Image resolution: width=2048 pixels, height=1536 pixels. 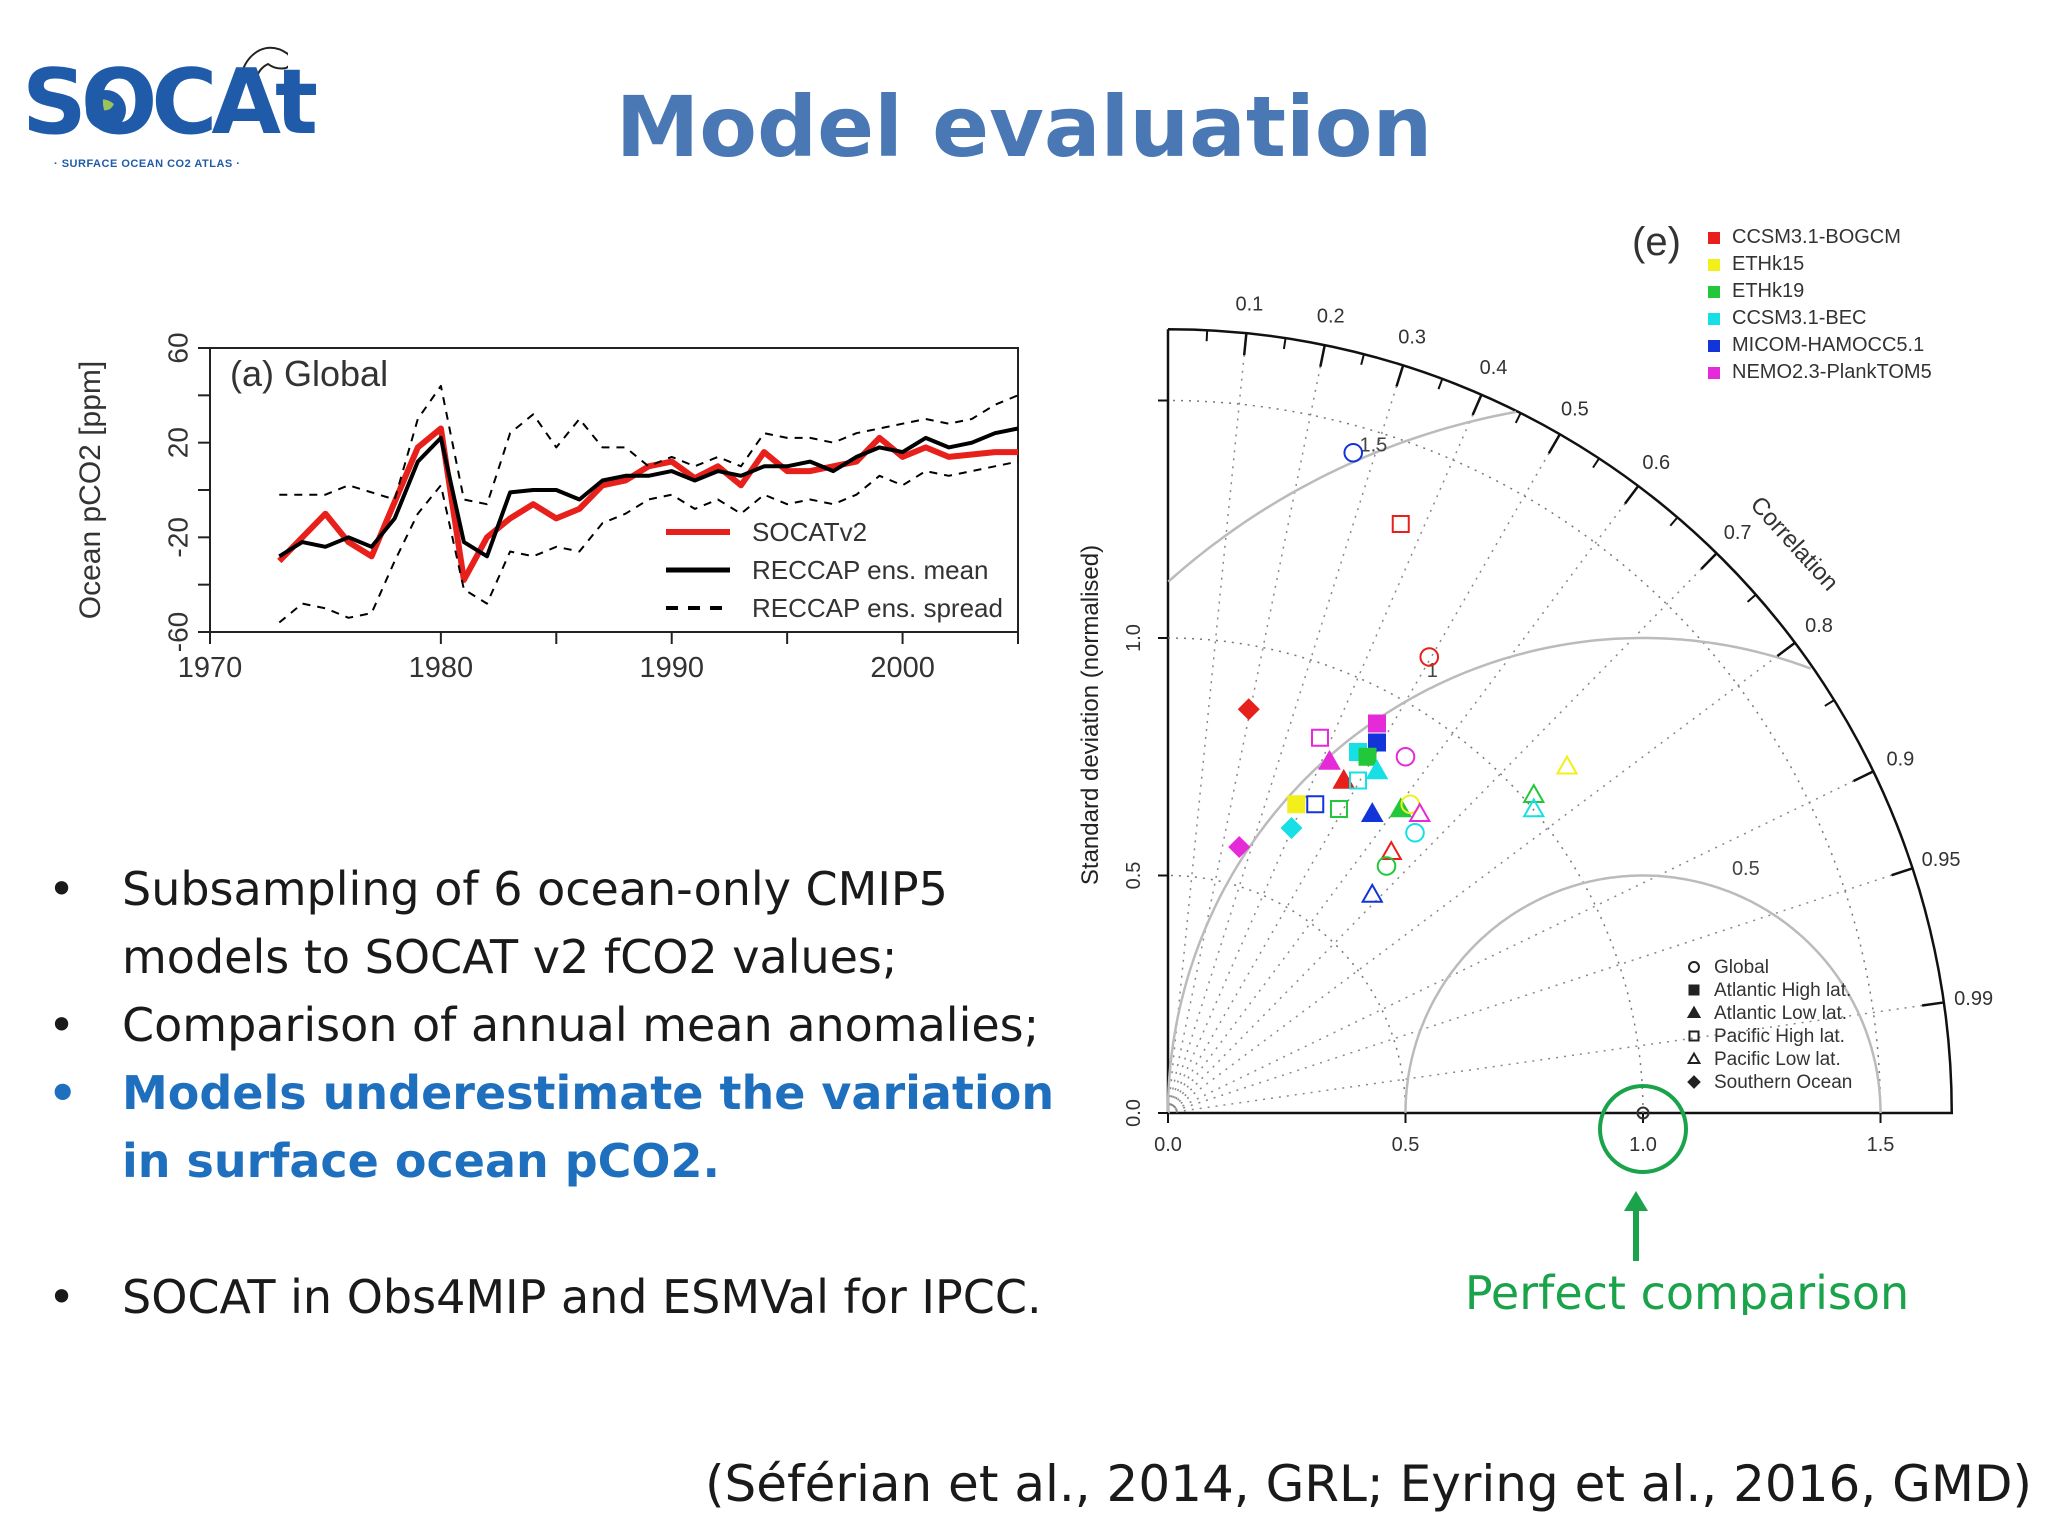 I want to click on perfect-comparison-label: Perfect comparison, so click(x=1687, y=1290).